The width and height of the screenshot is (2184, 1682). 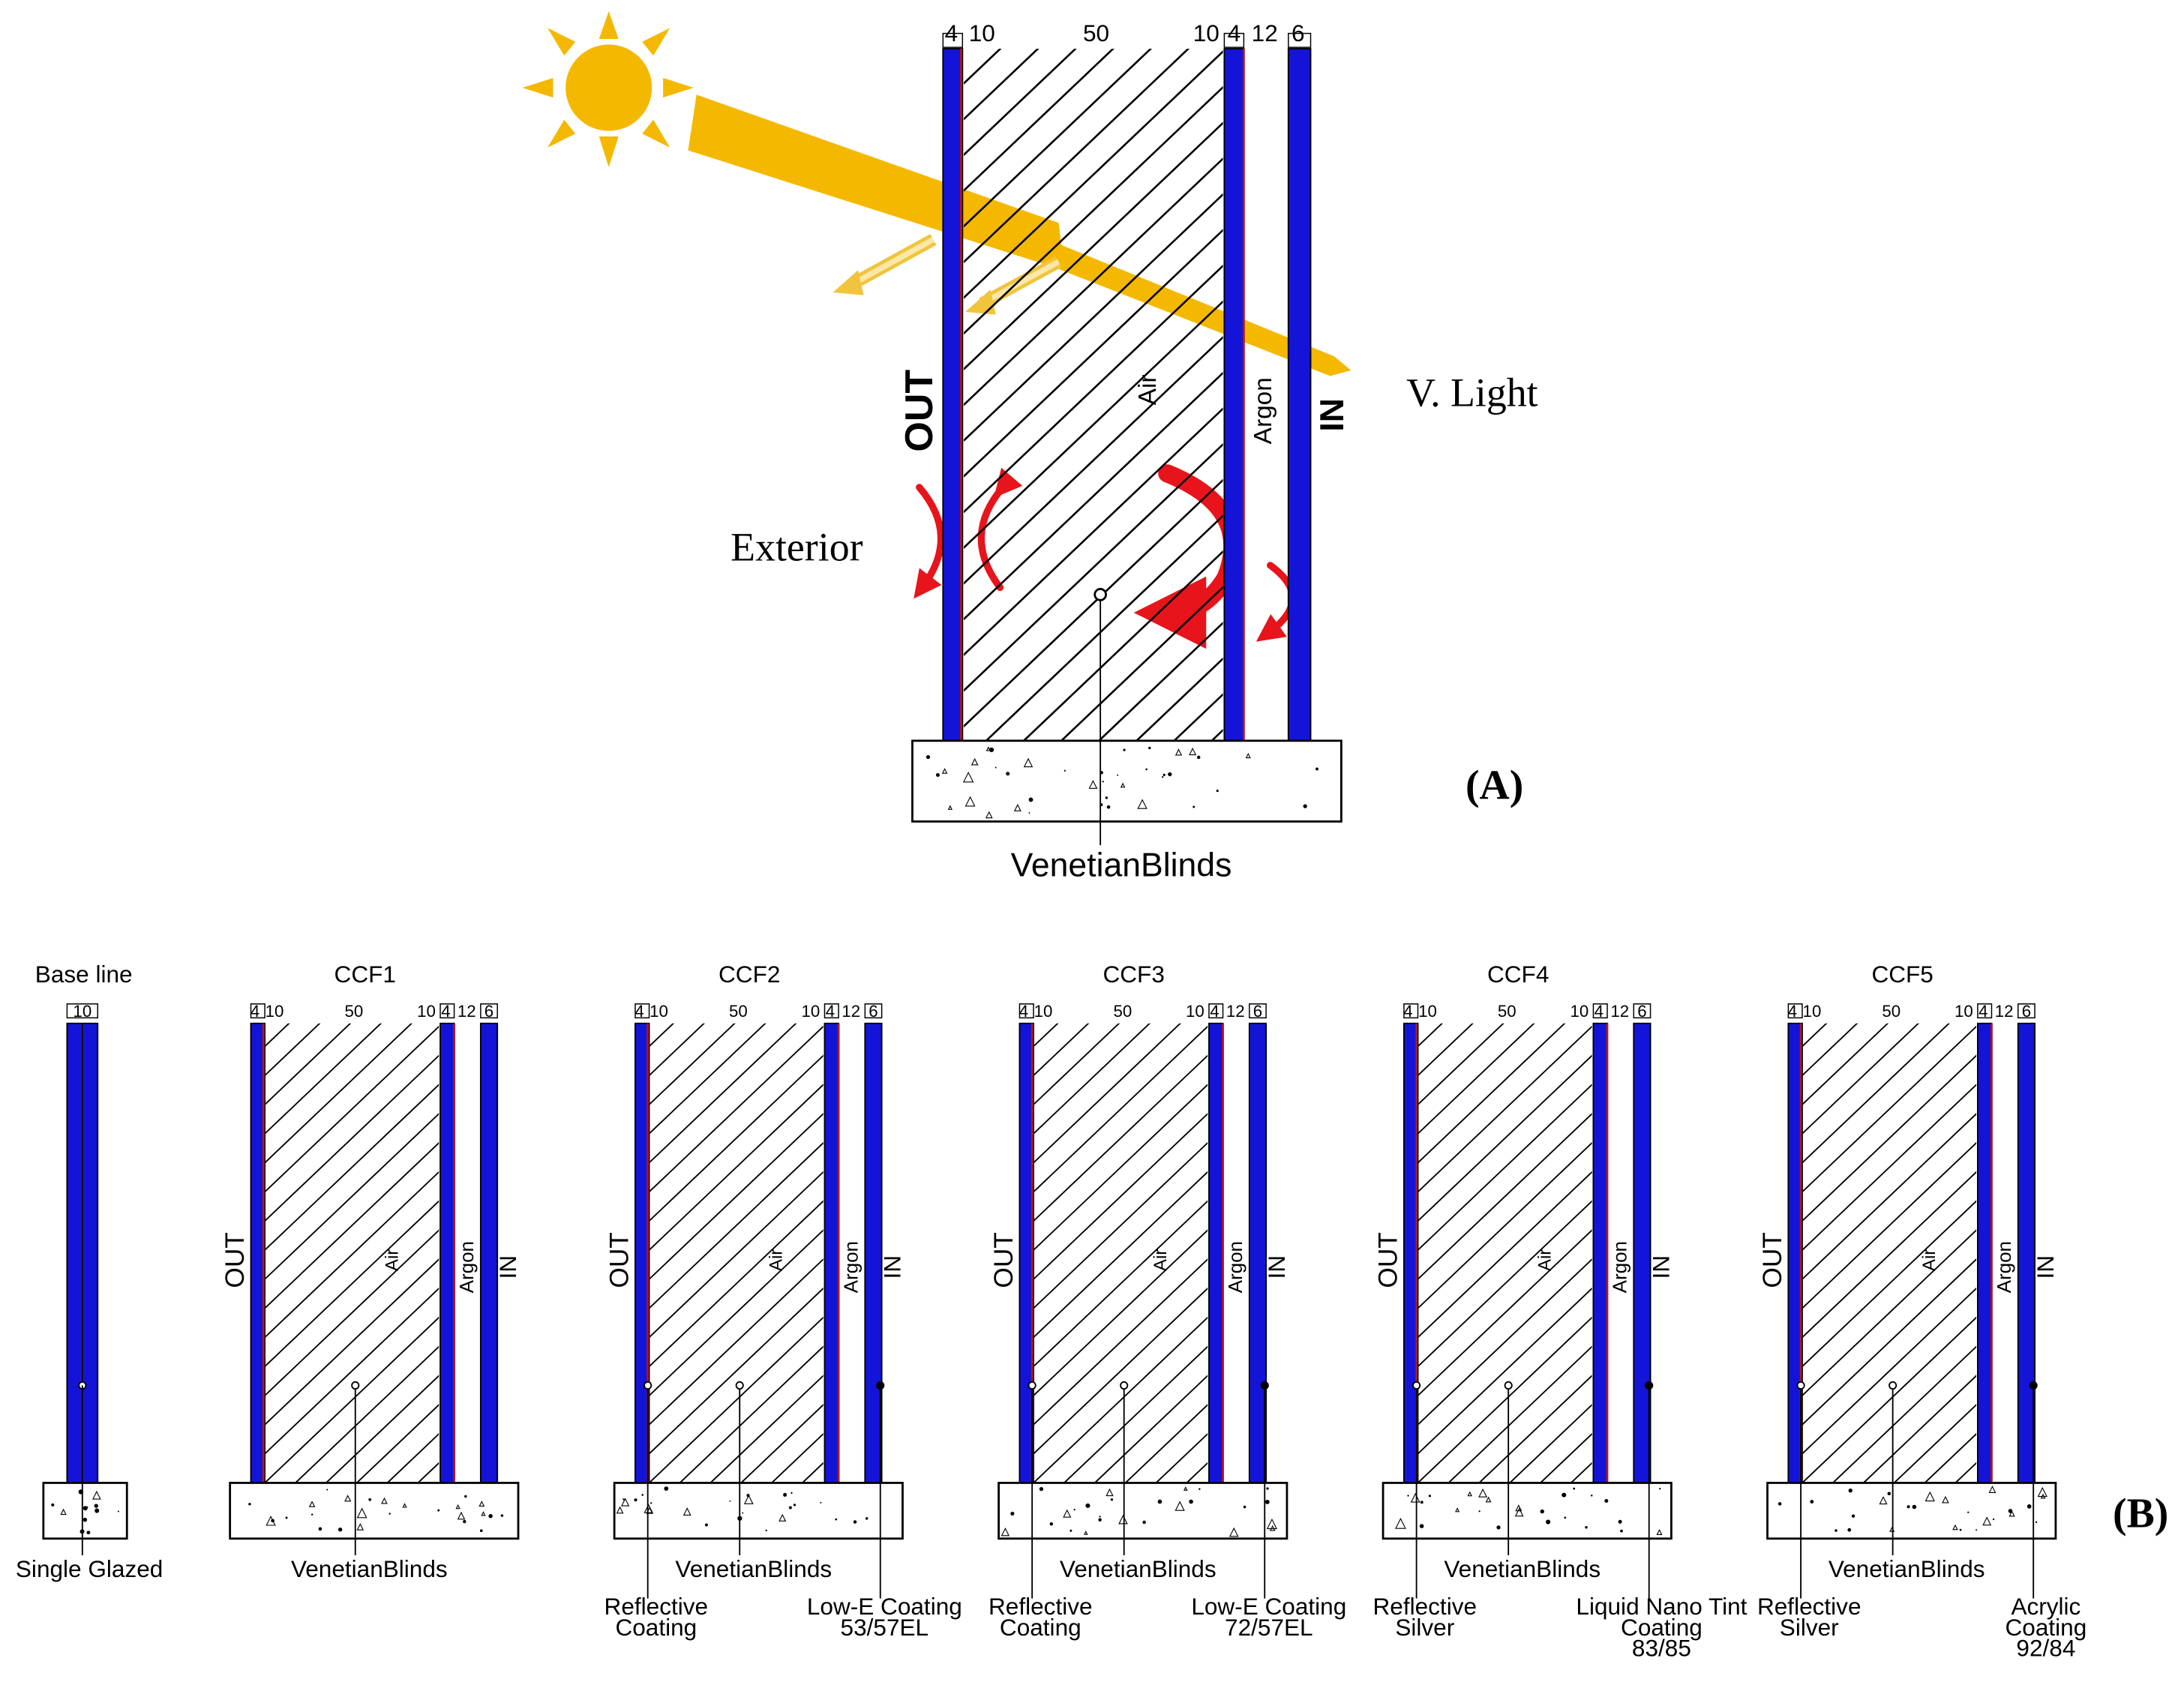 What do you see at coordinates (796, 547) in the screenshot?
I see `exterior-label: Exterior` at bounding box center [796, 547].